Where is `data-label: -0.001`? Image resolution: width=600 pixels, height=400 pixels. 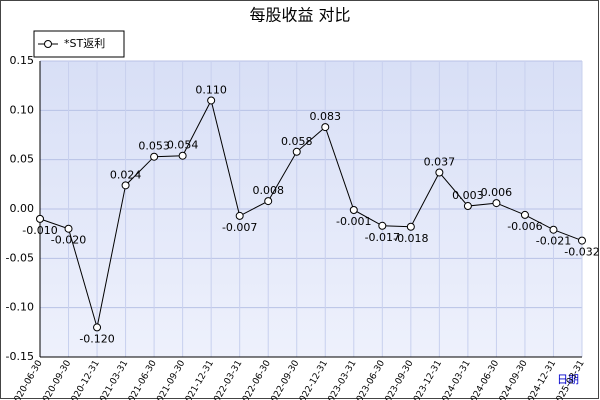
data-label: -0.001 is located at coordinates (353, 221).